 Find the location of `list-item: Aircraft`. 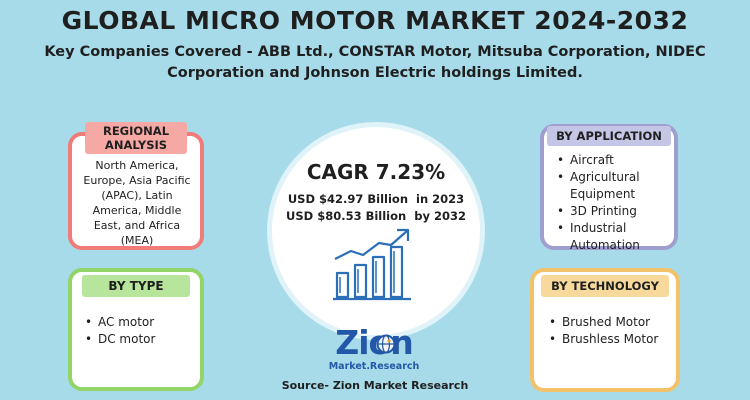

list-item: Aircraft is located at coordinates (617, 160).